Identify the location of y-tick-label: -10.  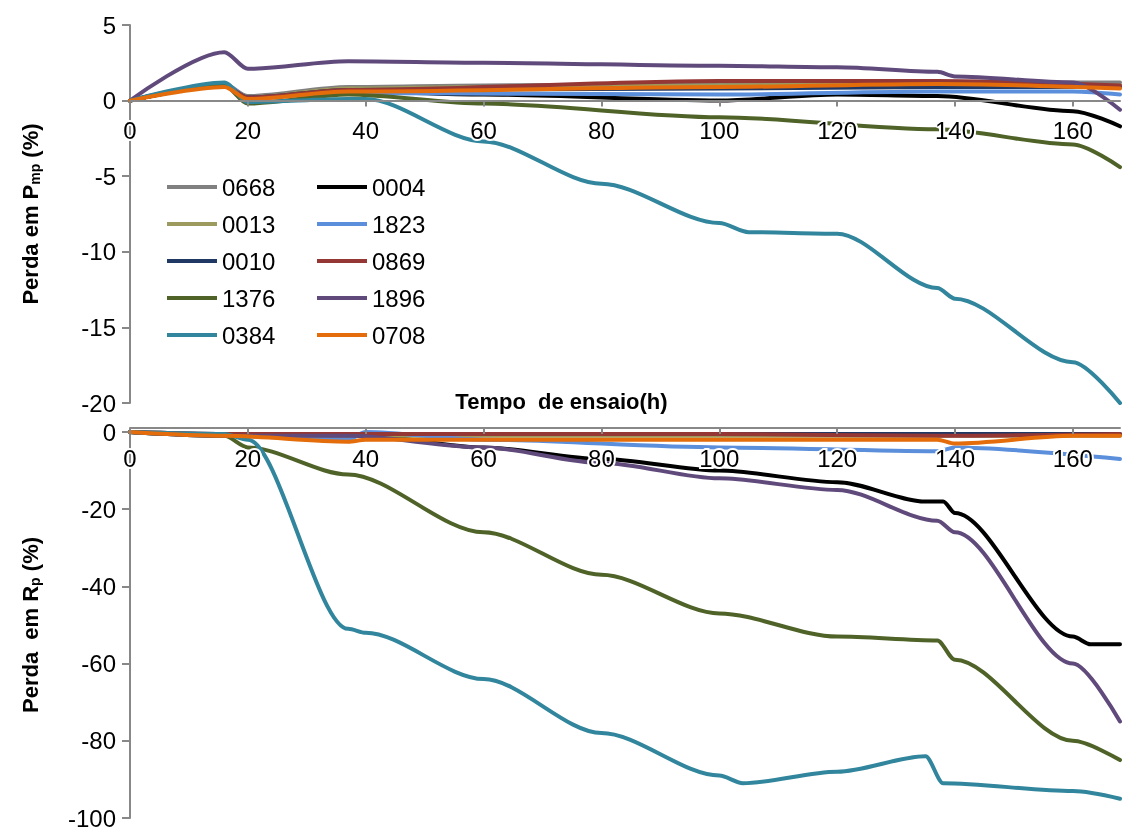
(98, 252).